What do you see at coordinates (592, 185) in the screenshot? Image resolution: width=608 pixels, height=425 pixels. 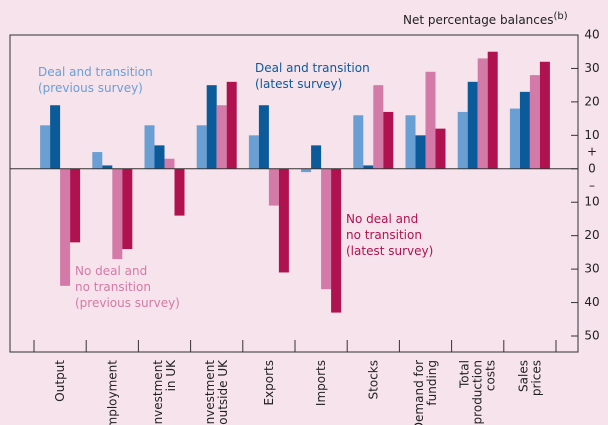 I see `axis-sign: –` at bounding box center [592, 185].